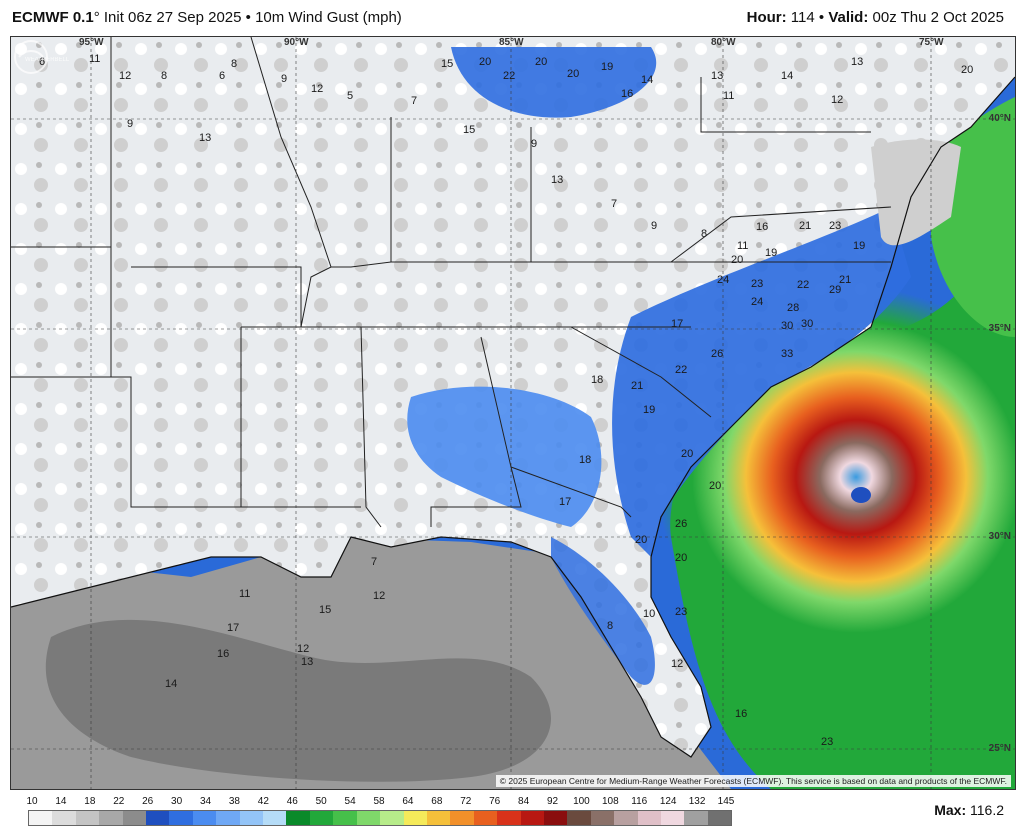  I want to click on gust-value-label: 7, so click(374, 562).